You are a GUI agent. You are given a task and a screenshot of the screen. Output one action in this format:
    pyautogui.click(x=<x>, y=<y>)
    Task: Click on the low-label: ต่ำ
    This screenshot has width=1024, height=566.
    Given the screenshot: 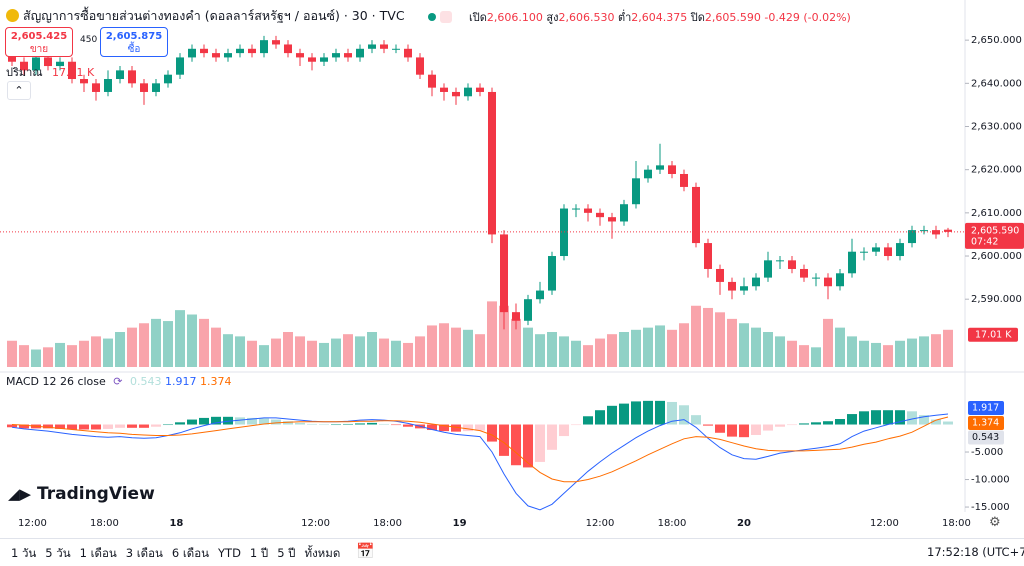 What is the action you would take?
    pyautogui.click(x=624, y=17)
    